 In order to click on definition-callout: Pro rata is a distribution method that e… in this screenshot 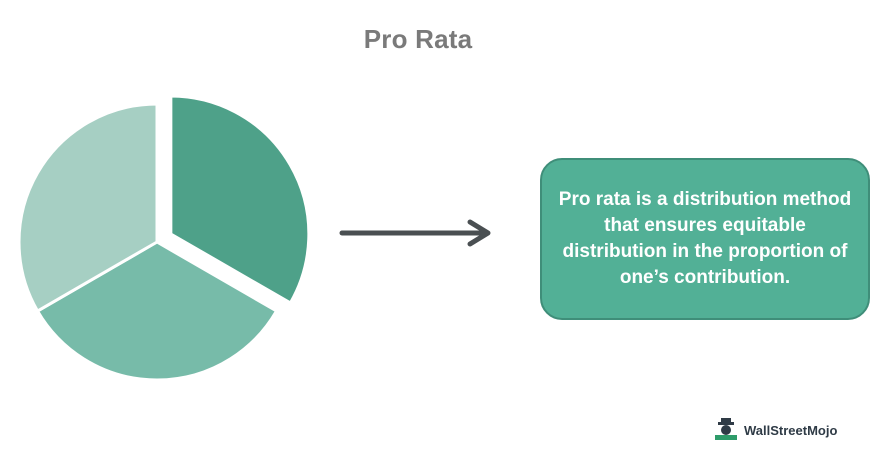, I will do `click(705, 239)`.